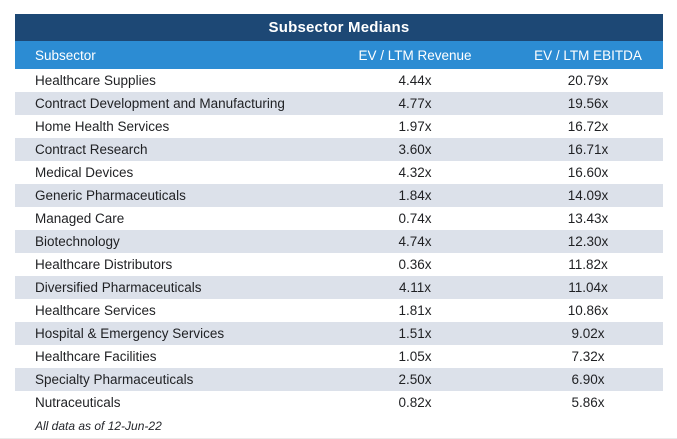 Image resolution: width=677 pixels, height=439 pixels. What do you see at coordinates (588, 402) in the screenshot?
I see `ev-ltm-ebitda-cell: 5.86x` at bounding box center [588, 402].